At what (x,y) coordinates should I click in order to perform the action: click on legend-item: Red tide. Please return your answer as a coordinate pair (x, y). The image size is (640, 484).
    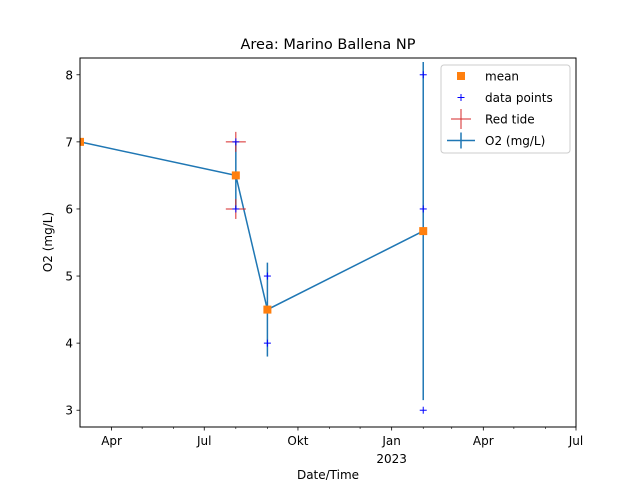
    Looking at the image, I should click on (493, 119).